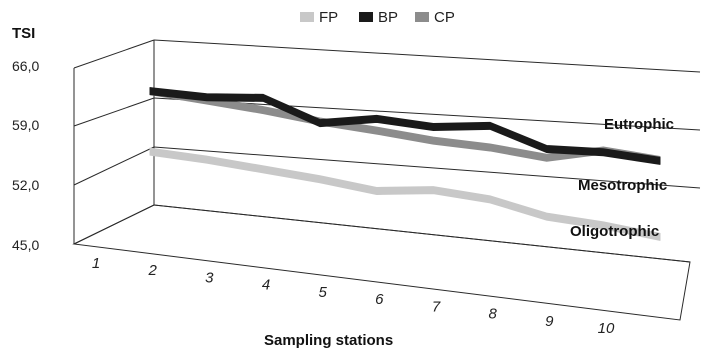 This screenshot has width=701, height=353. What do you see at coordinates (606, 328) in the screenshot?
I see `x-tick-10: 10` at bounding box center [606, 328].